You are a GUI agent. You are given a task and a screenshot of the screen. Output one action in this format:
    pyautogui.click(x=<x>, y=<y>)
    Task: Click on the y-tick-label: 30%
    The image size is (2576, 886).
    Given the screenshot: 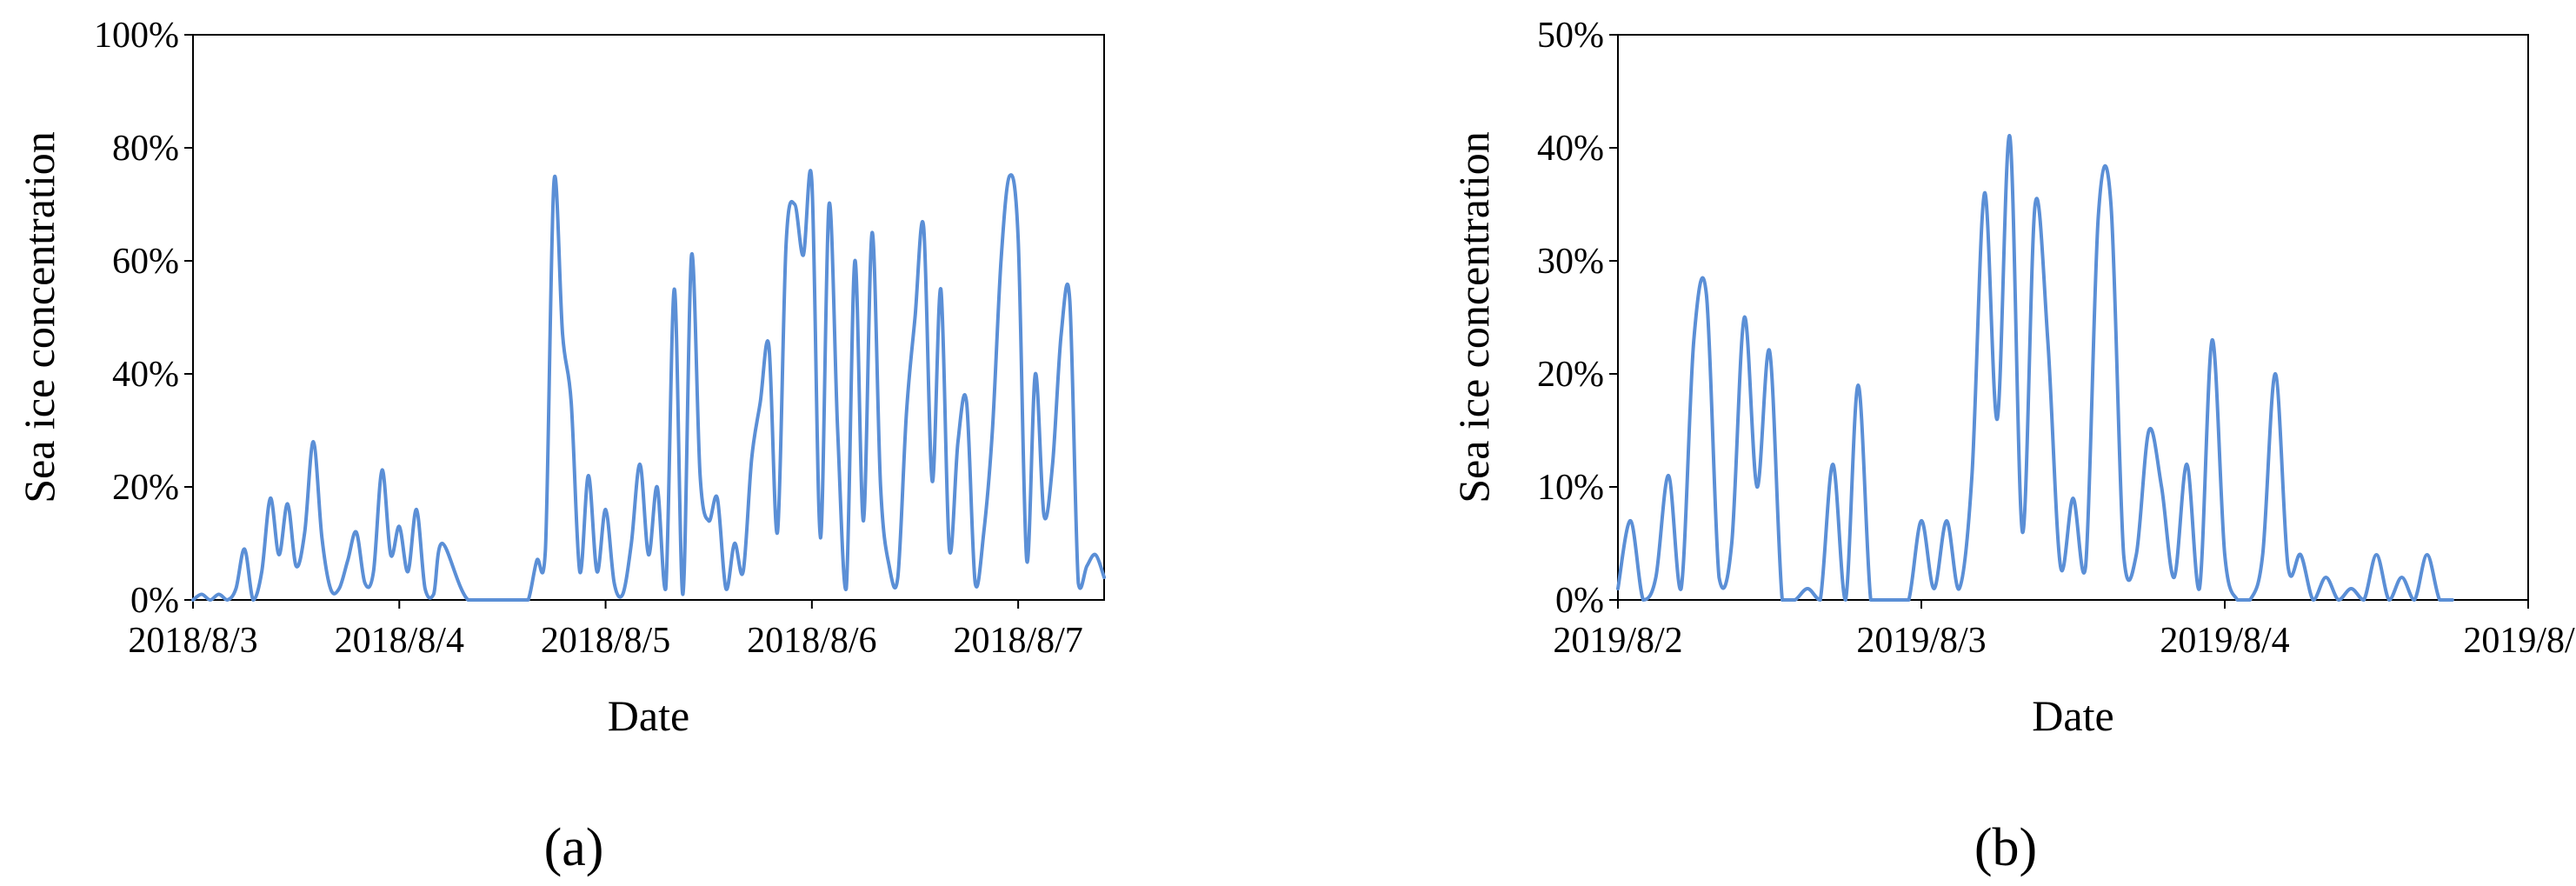 What is the action you would take?
    pyautogui.click(x=1570, y=262)
    